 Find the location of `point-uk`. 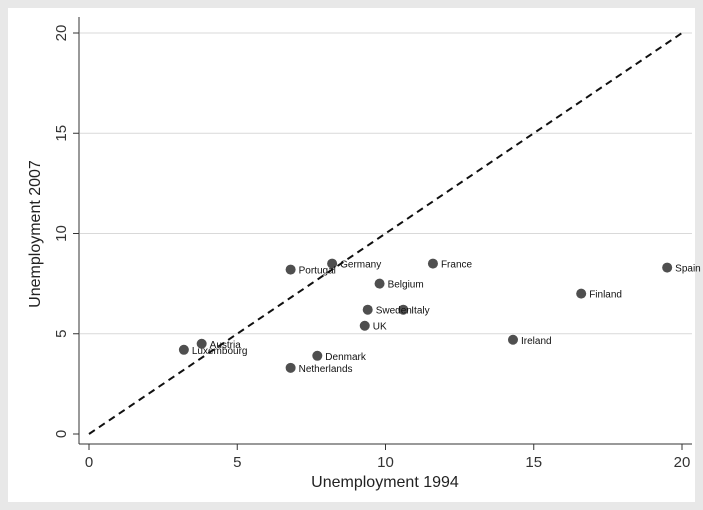

point-uk is located at coordinates (364, 325).